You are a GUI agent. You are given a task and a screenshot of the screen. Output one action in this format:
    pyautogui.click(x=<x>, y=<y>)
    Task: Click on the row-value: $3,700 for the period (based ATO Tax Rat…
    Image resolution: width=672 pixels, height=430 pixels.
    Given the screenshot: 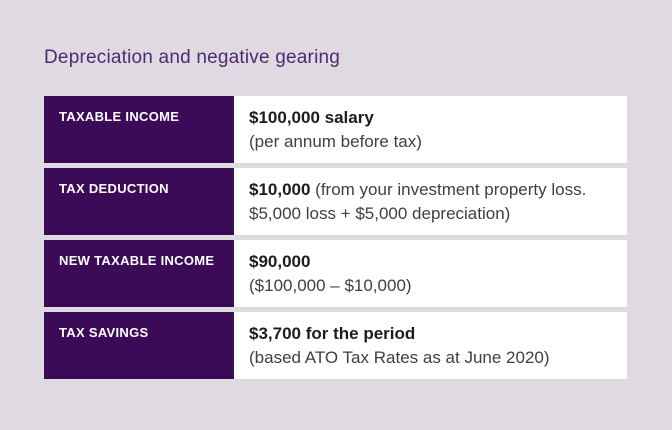 What is the action you would take?
    pyautogui.click(x=430, y=345)
    